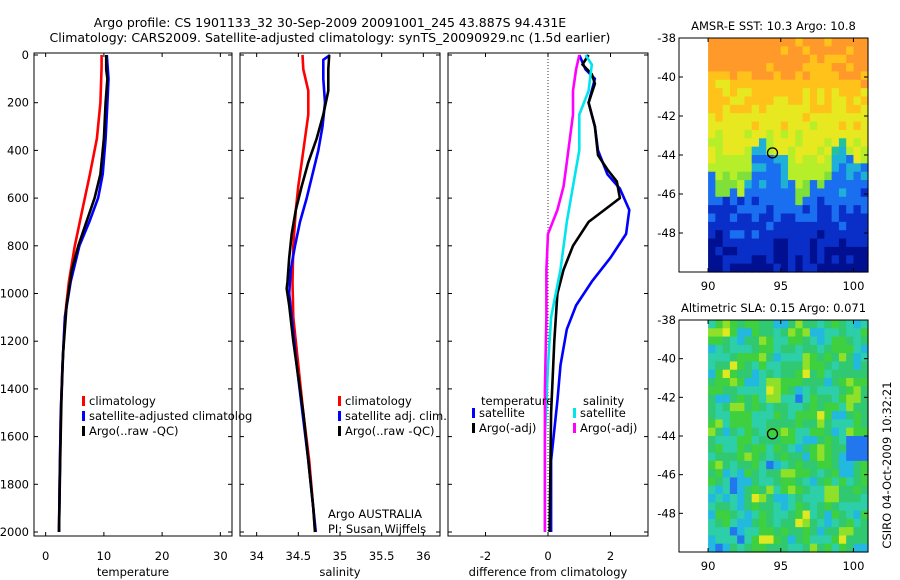 The height and width of the screenshot is (580, 900). I want to click on legend-label: satellite, so click(603, 413).